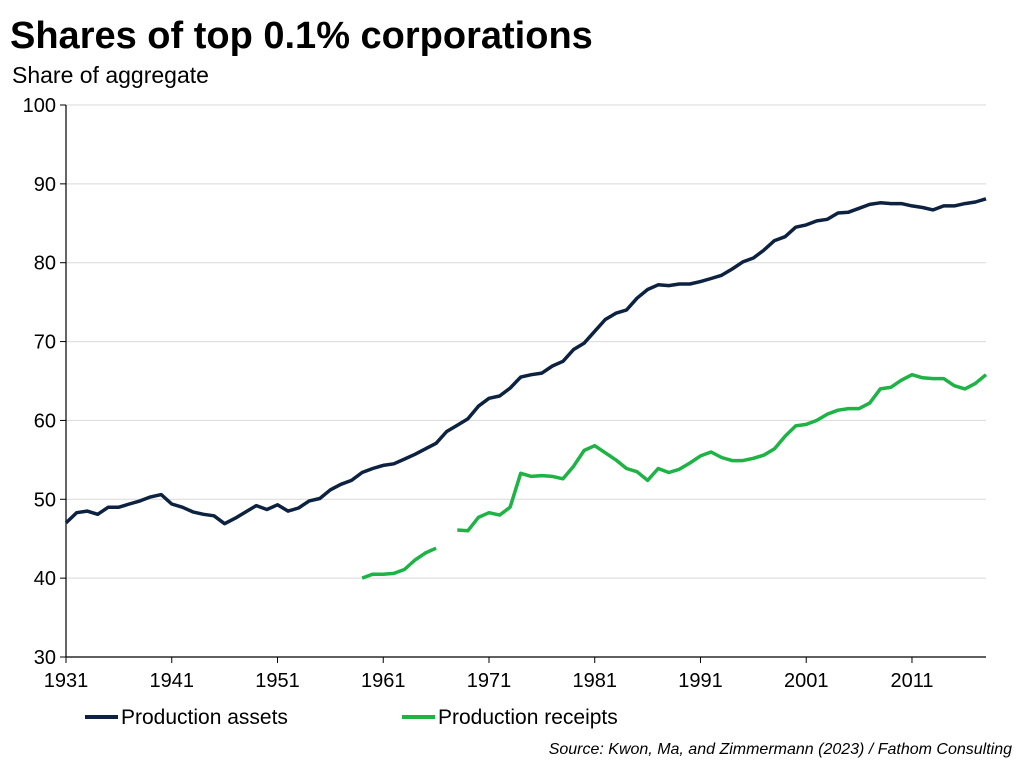 Image resolution: width=1024 pixels, height=768 pixels. I want to click on chart-subtitle: Share of aggregate, so click(110, 75).